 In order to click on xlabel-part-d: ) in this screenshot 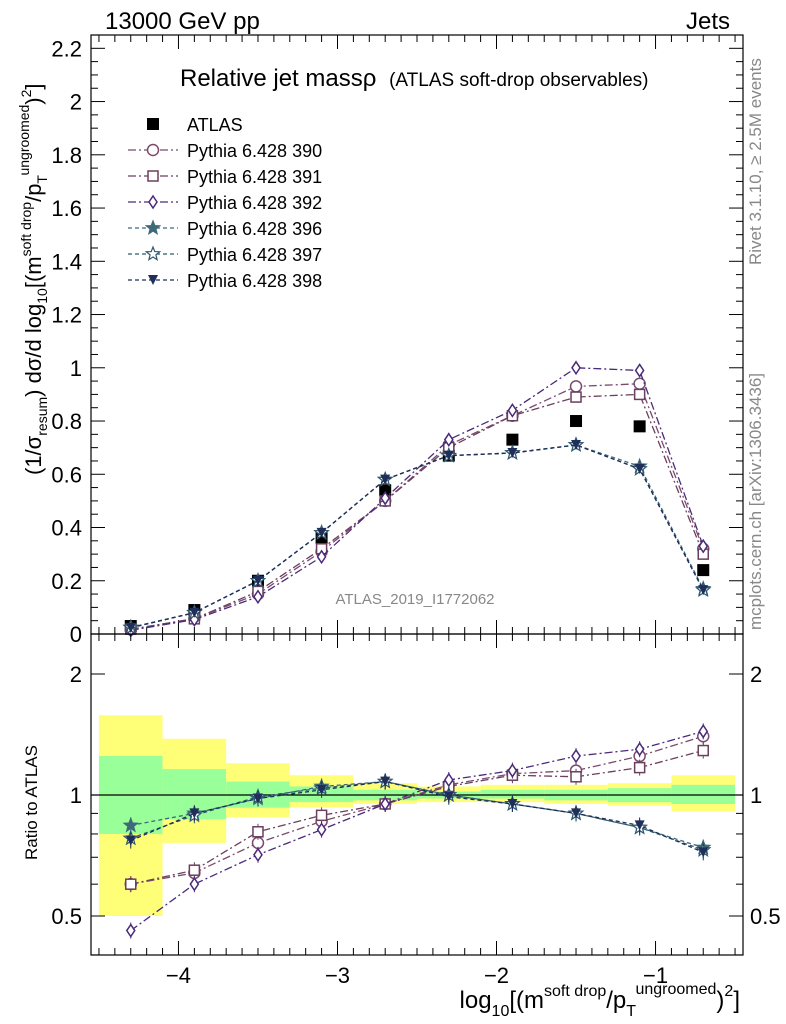, I will do `click(720, 1000)`.